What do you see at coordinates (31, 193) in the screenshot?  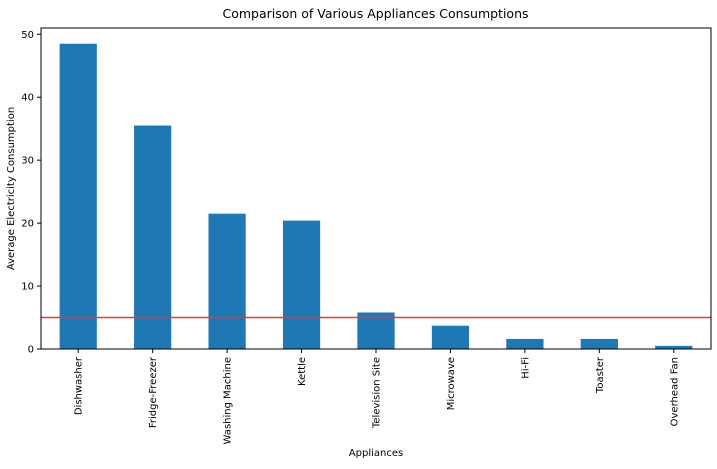 I see `y-axis: 0 10 20 30 40 50` at bounding box center [31, 193].